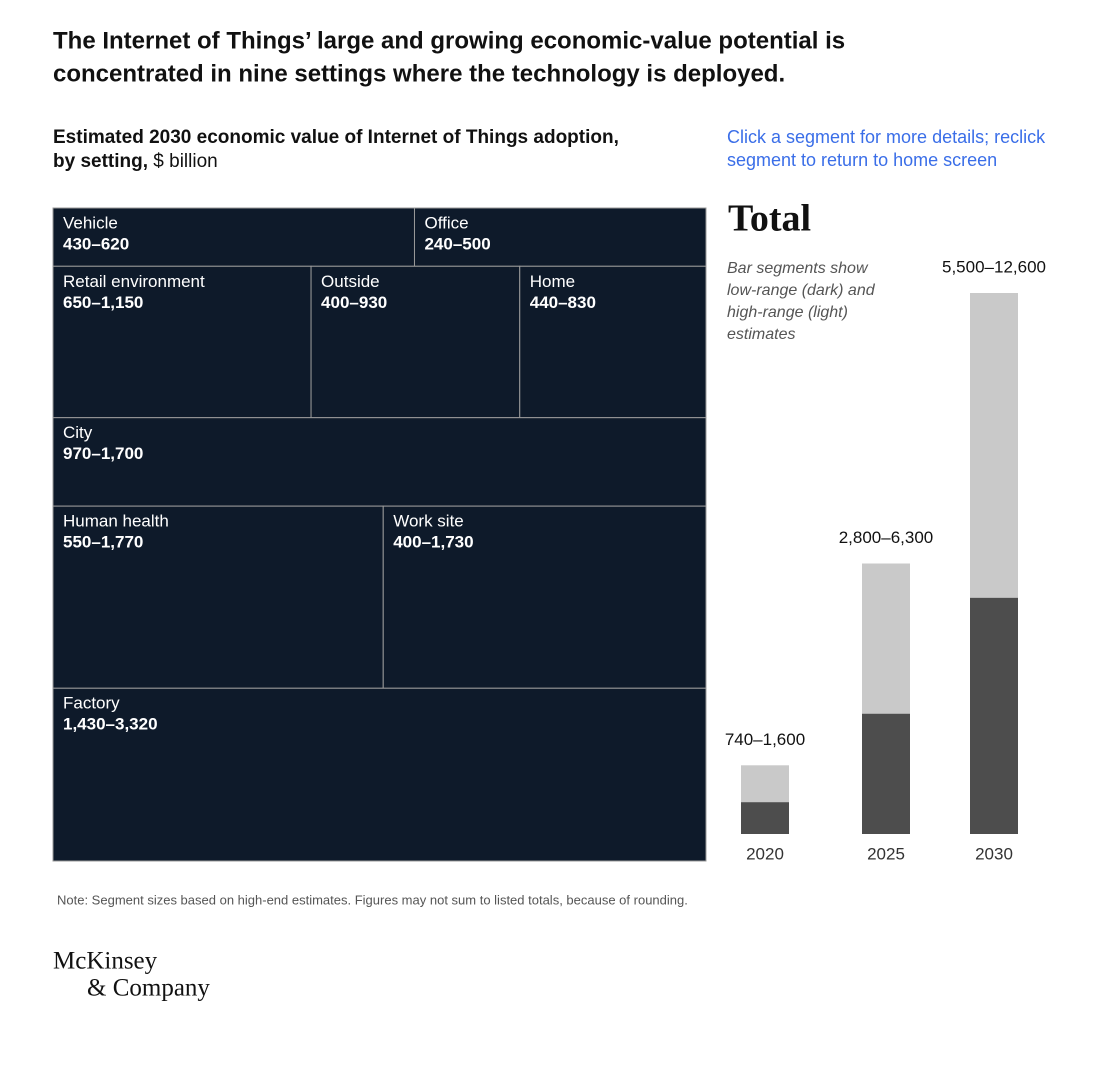 This screenshot has width=1120, height=1085. What do you see at coordinates (103, 302) in the screenshot?
I see `segment-value: 650–1,150` at bounding box center [103, 302].